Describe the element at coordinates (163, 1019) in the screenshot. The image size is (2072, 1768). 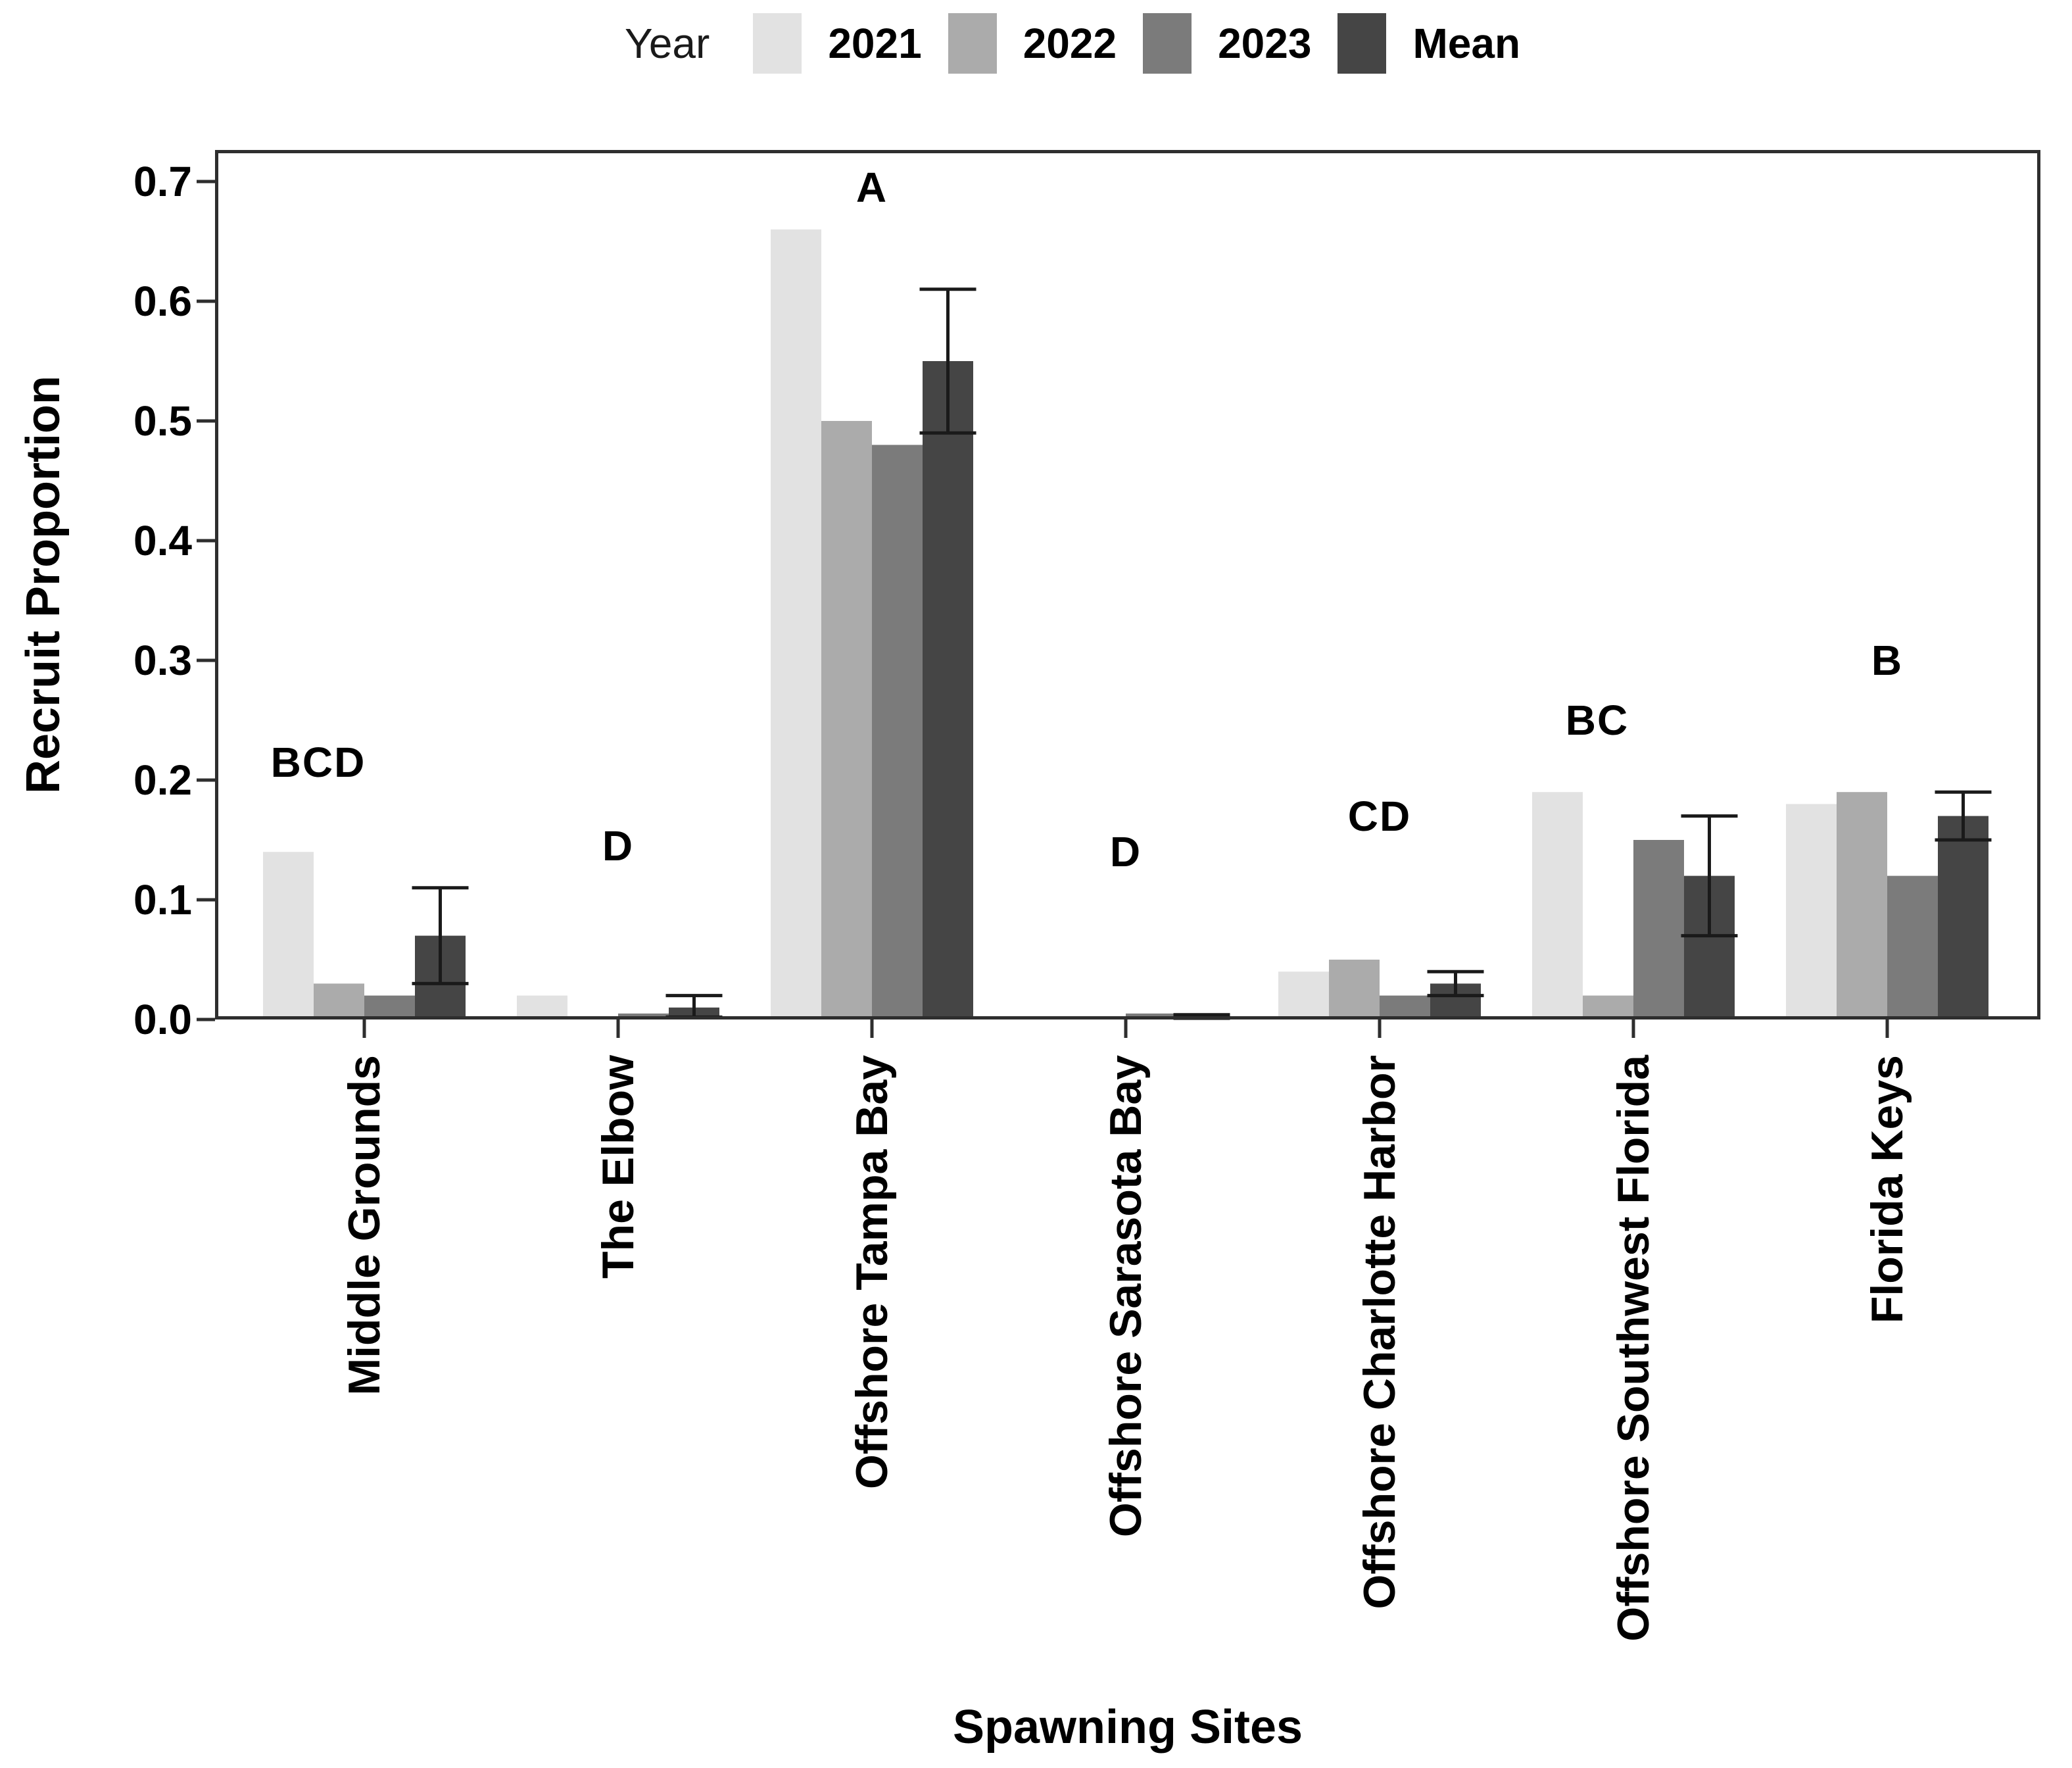
I see `y-tick-label: 0.0` at that location.